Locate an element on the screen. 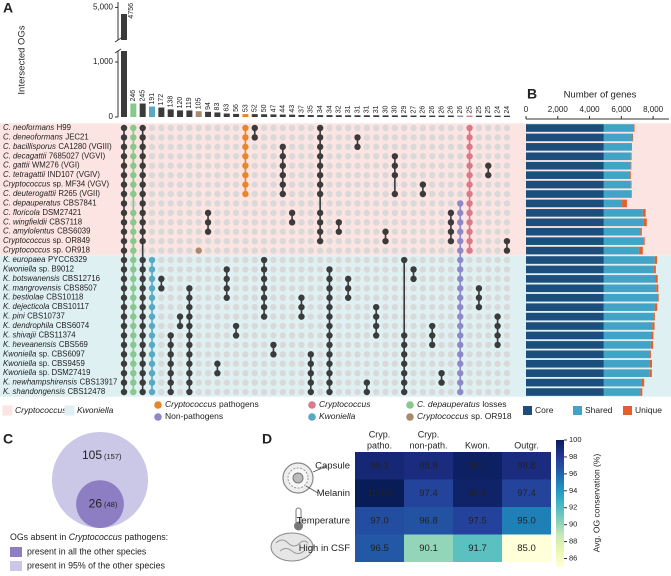 The height and width of the screenshot is (576, 671). colorbar-tick-label: 100 is located at coordinates (575, 439).